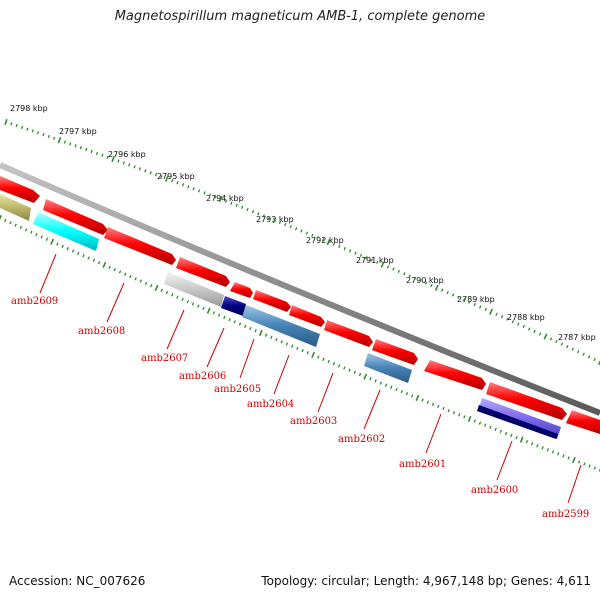 Image resolution: width=600 pixels, height=600 pixels. Describe the element at coordinates (361, 439) in the screenshot. I see `gene-label: amb2602` at that location.